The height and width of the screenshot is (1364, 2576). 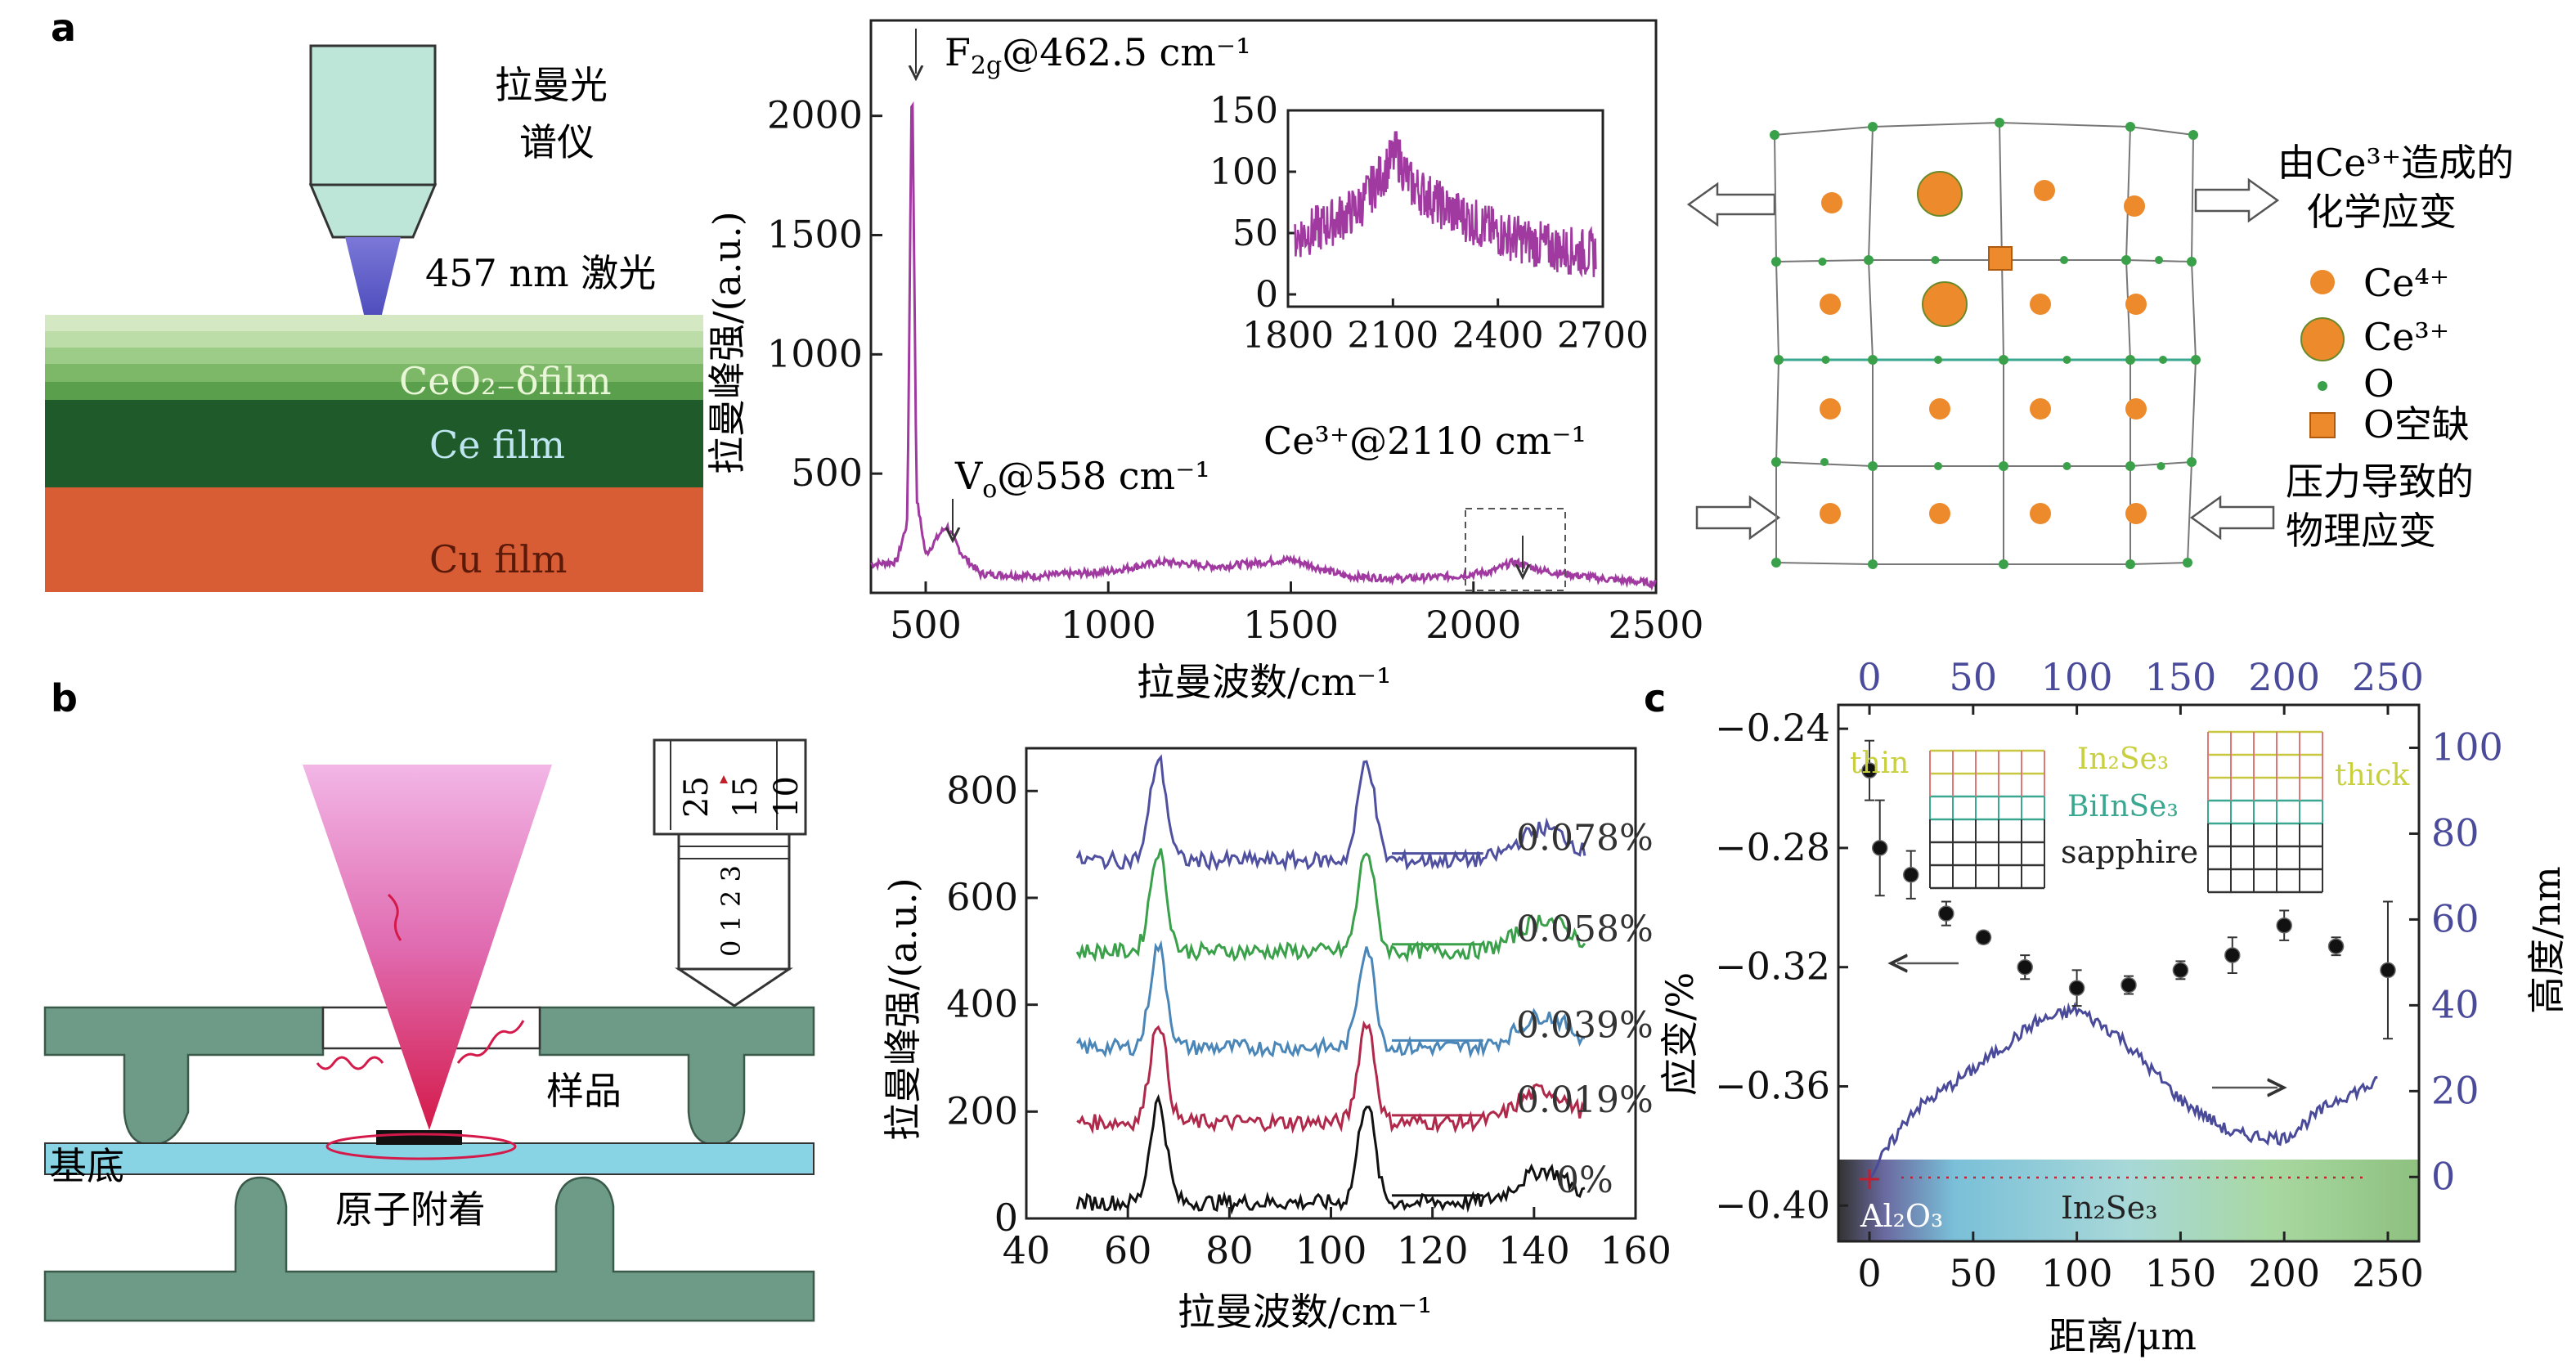 What do you see at coordinates (1006, 1218) in the screenshot?
I see `chart-b-ytick-label: 0` at bounding box center [1006, 1218].